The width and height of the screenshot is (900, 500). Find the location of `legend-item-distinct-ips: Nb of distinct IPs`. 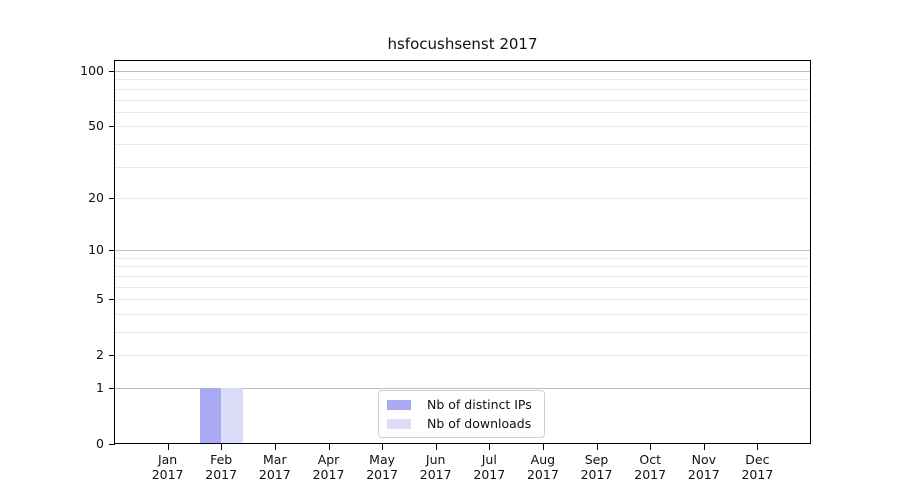

legend-item-distinct-ips: Nb of distinct IPs is located at coordinates (461, 404).